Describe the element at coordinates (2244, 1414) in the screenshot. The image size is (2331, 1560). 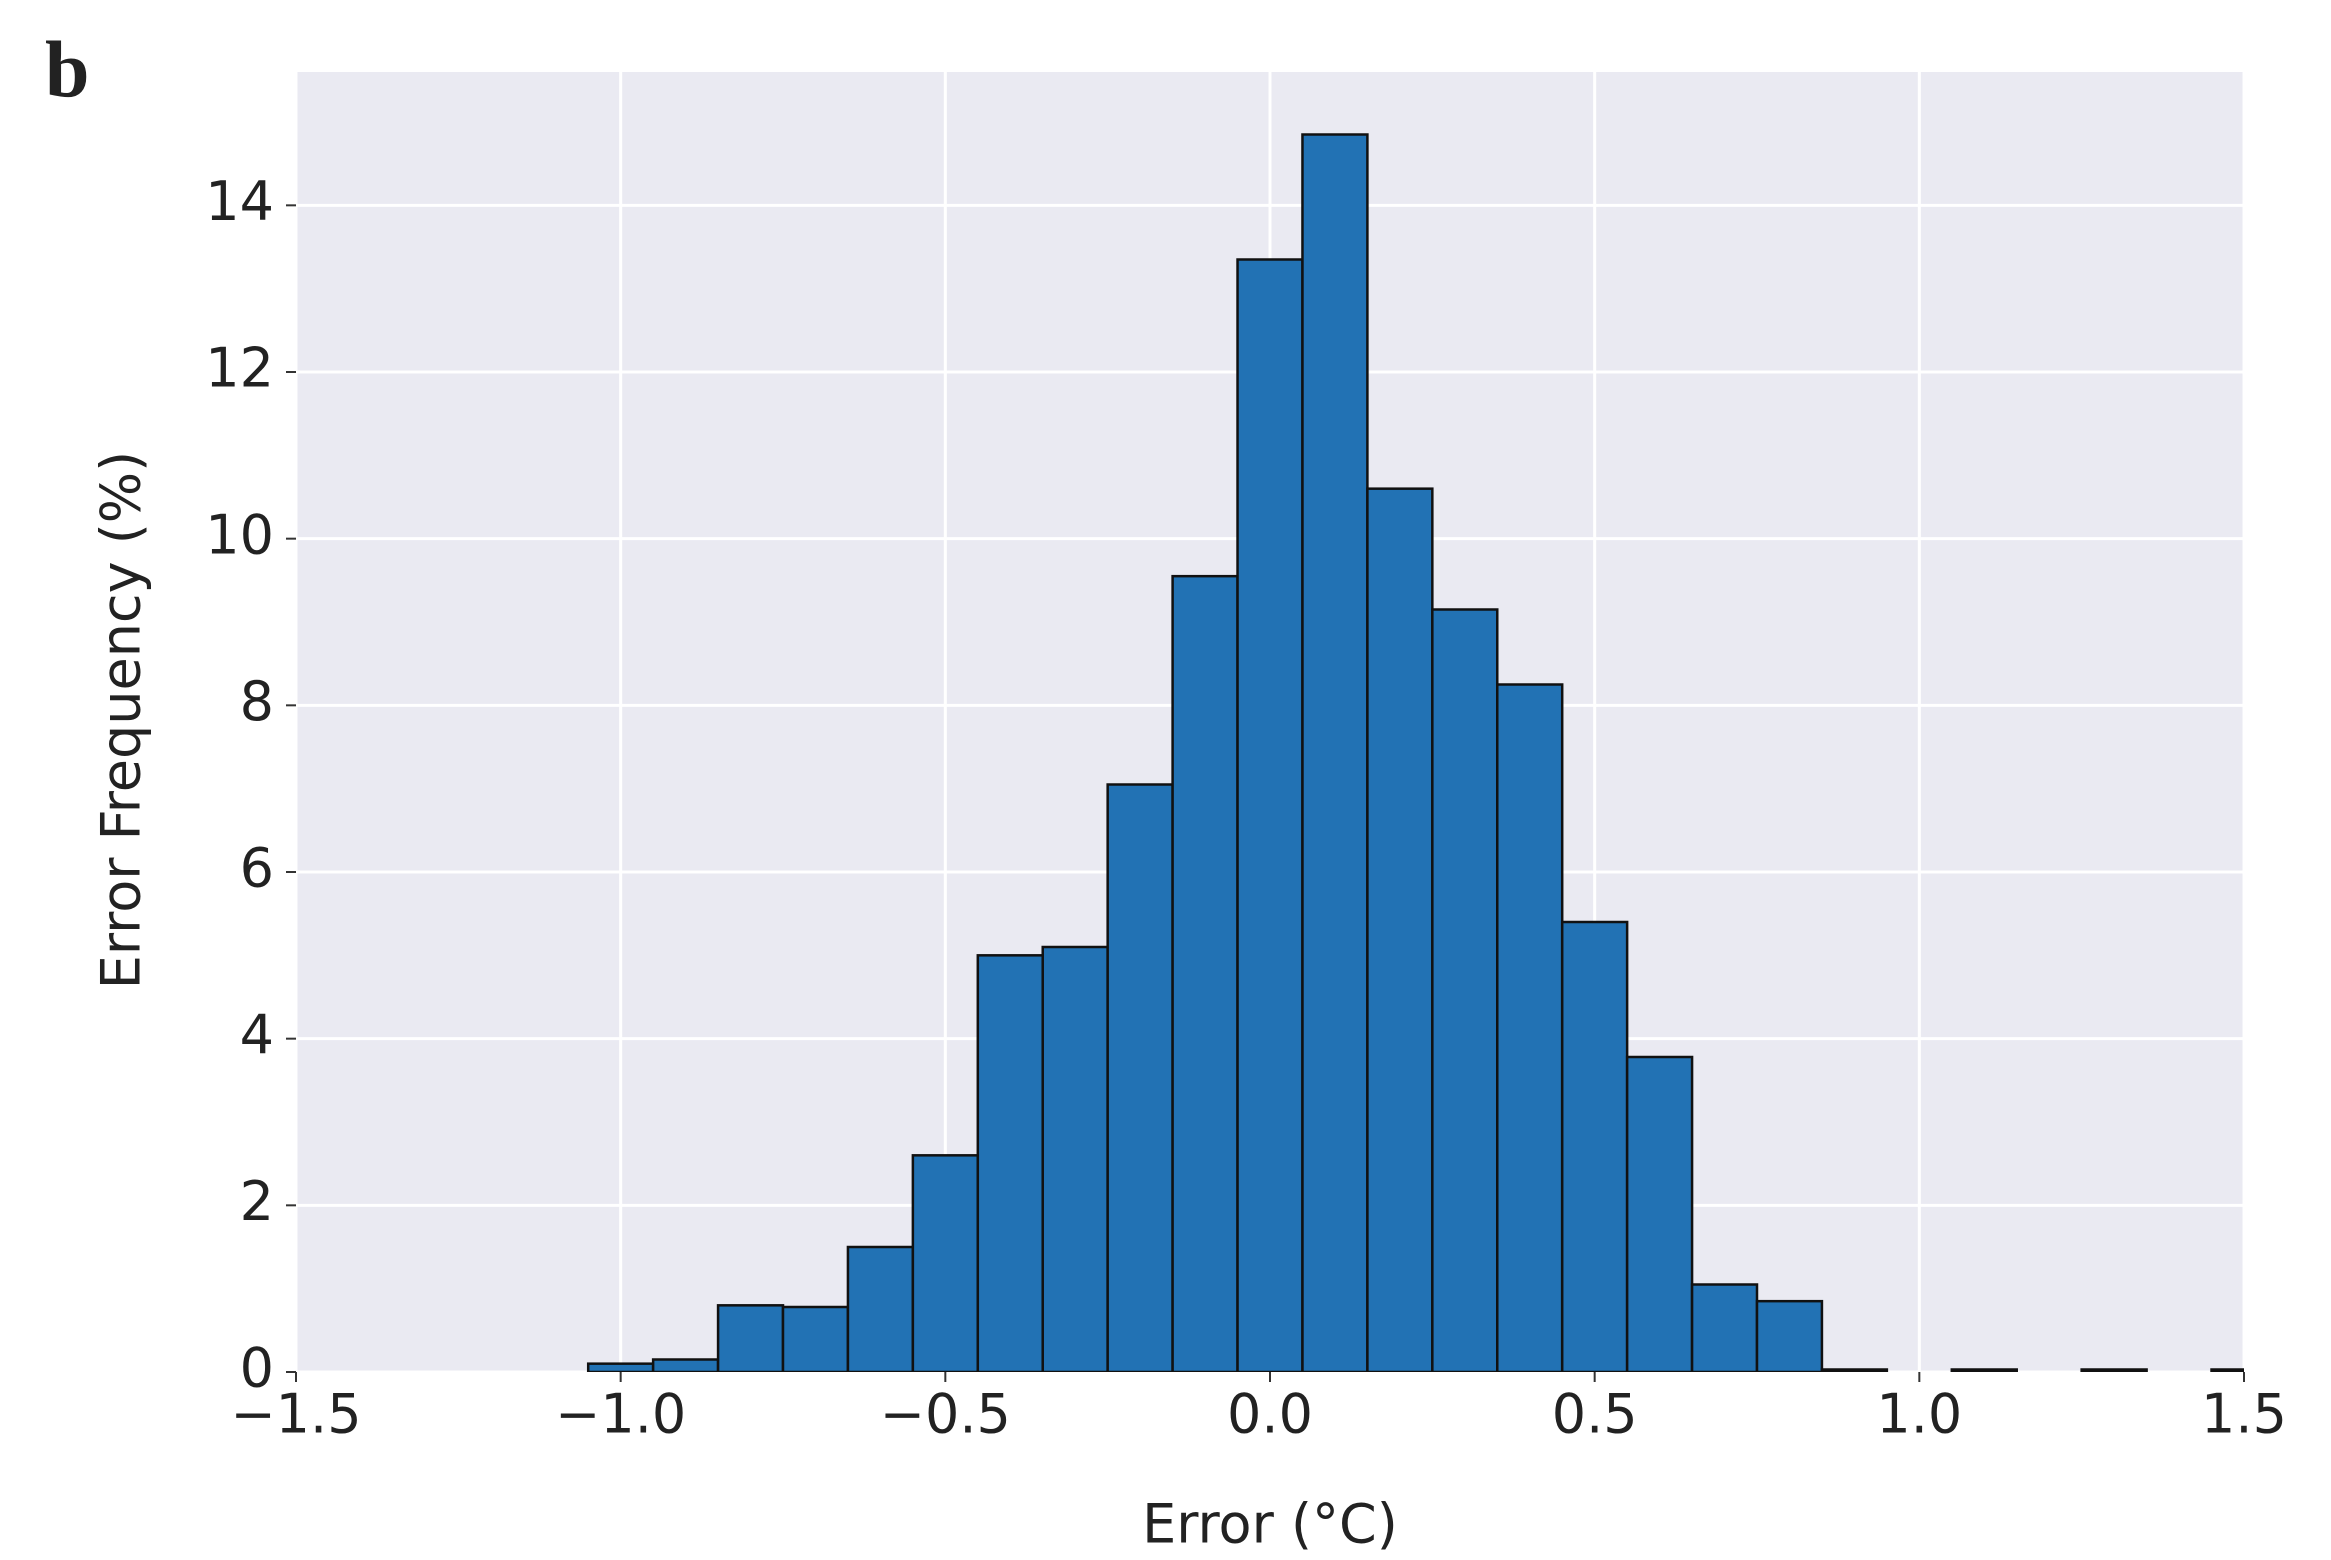
I see `x-tick-label: 1.5` at that location.